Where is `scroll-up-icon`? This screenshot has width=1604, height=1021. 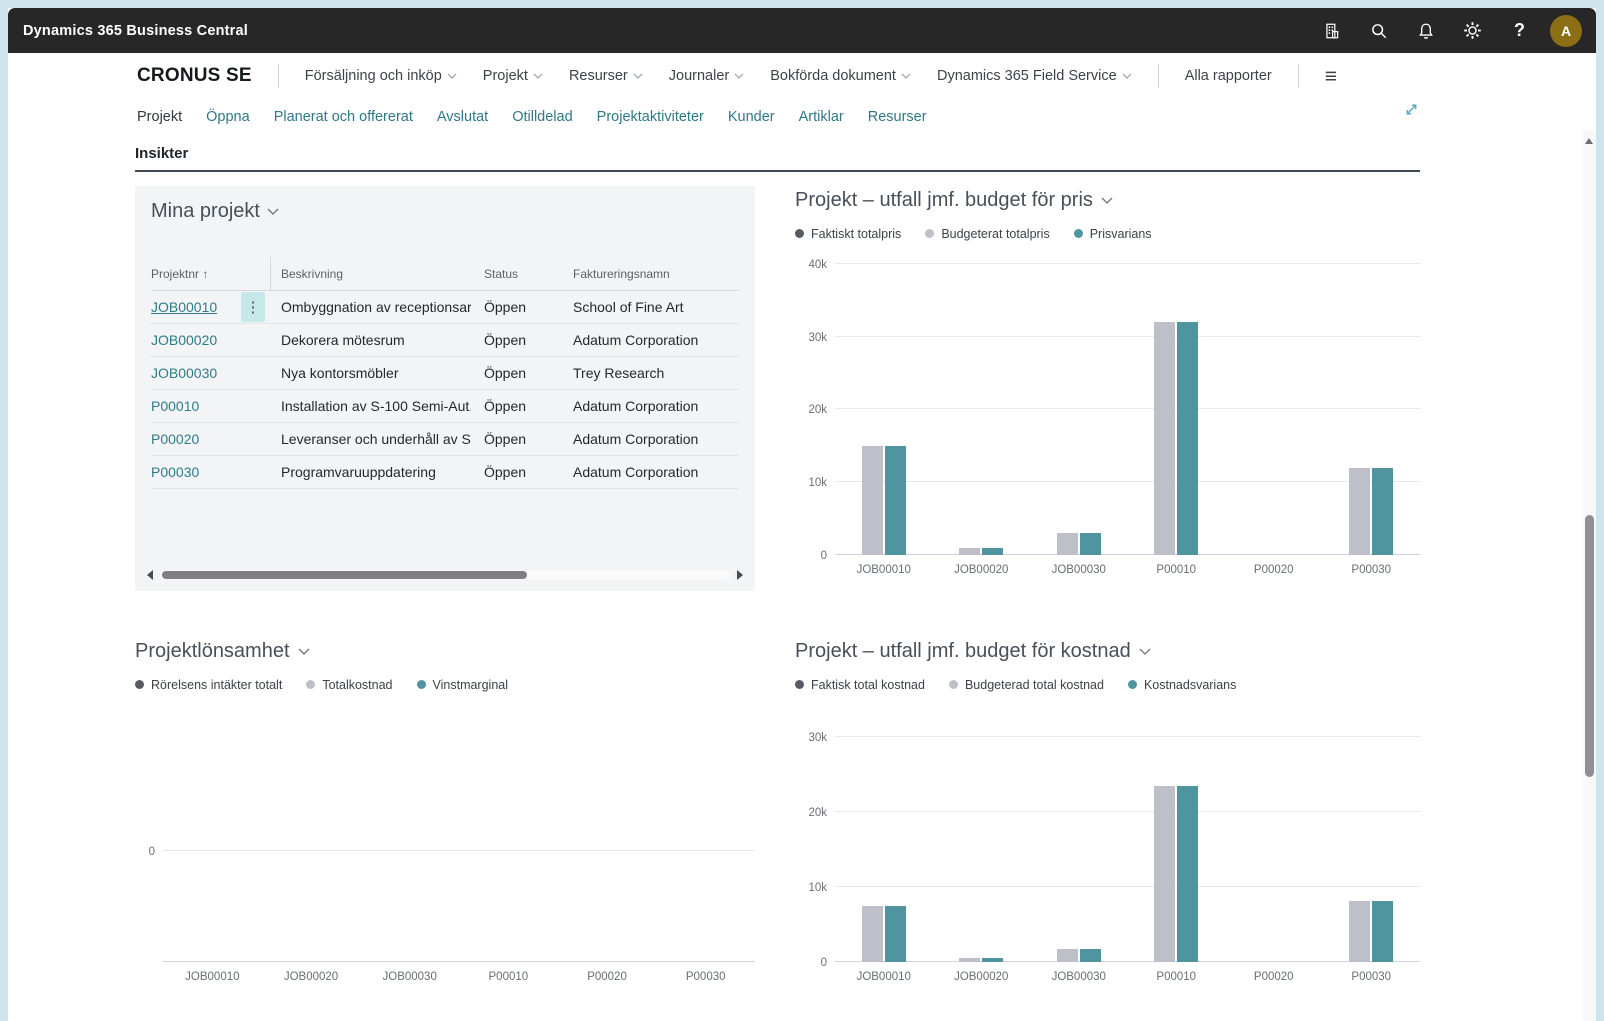 scroll-up-icon is located at coordinates (1589, 141).